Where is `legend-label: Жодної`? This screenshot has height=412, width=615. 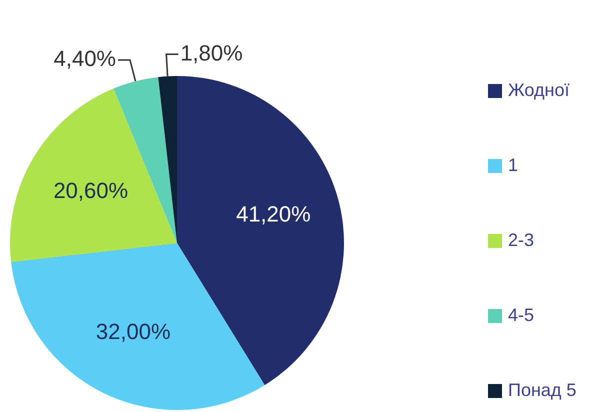
legend-label: Жодної is located at coordinates (539, 90).